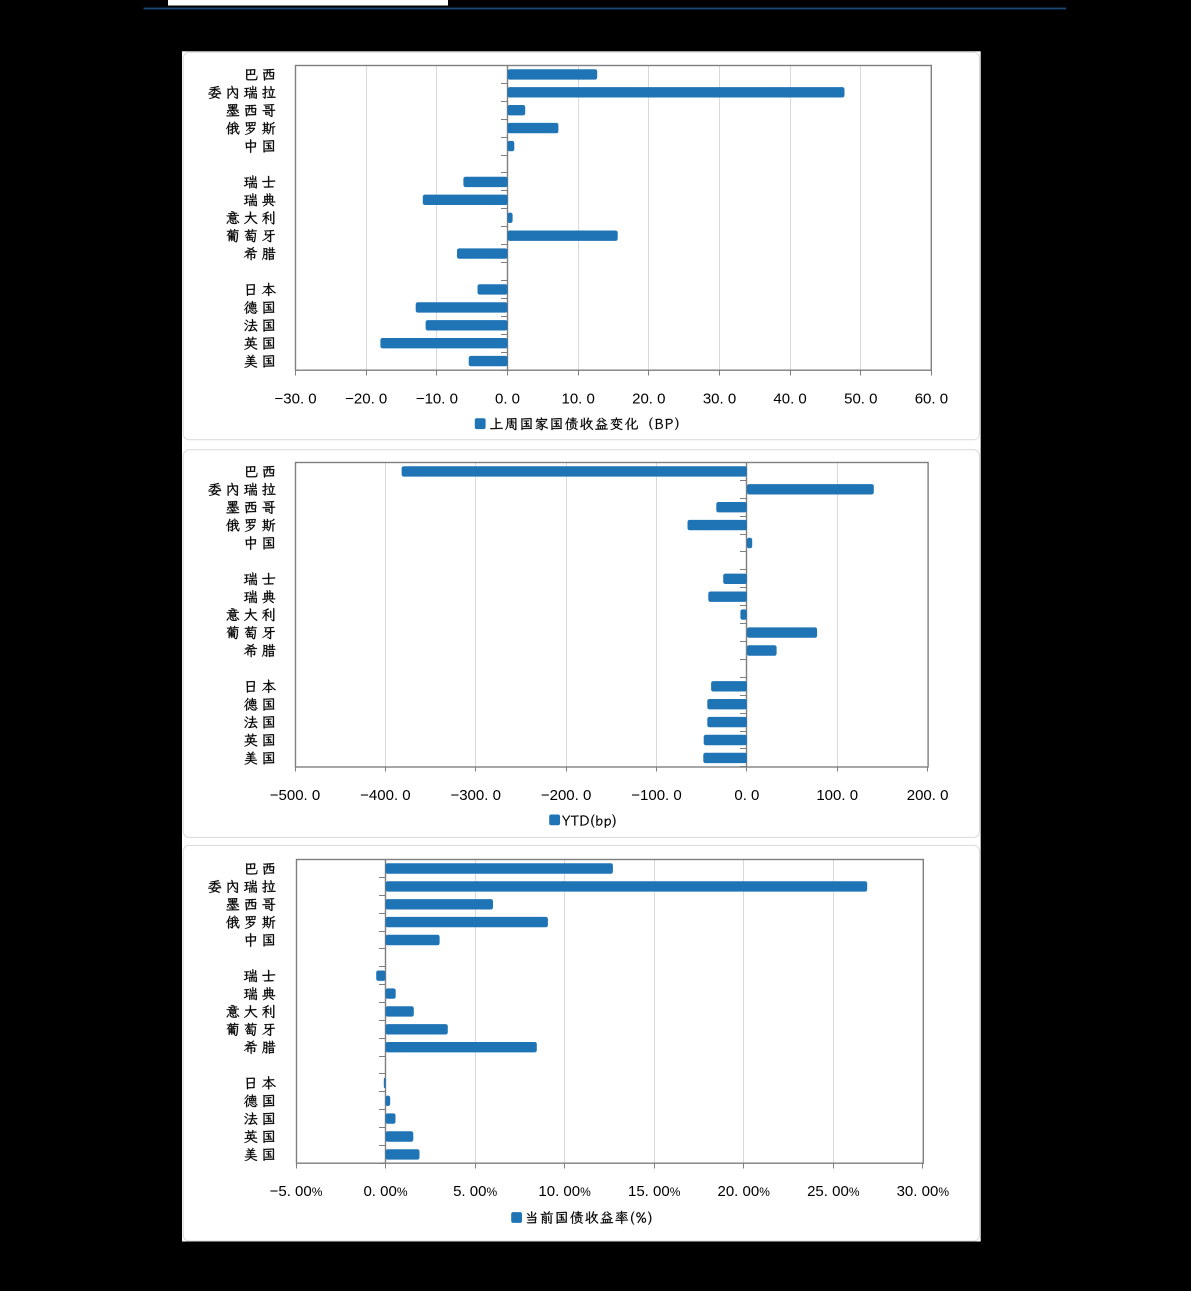 The image size is (1191, 1291). What do you see at coordinates (656, 795) in the screenshot?
I see `svg-text: −100. 0` at bounding box center [656, 795].